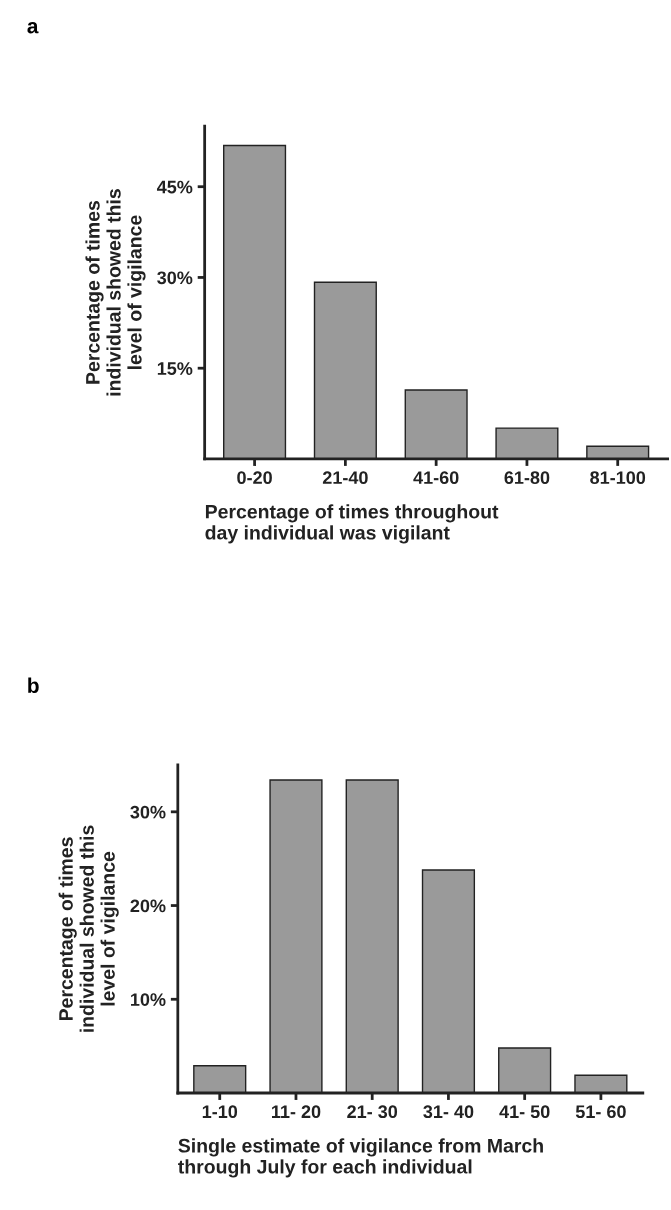  I want to click on x-tick-label: 31- 40, so click(448, 1112).